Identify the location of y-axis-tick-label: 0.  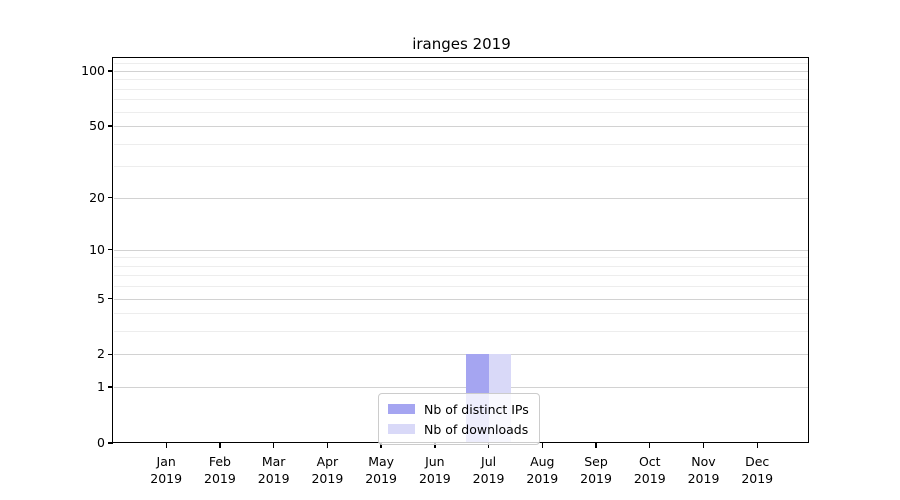
(101, 442).